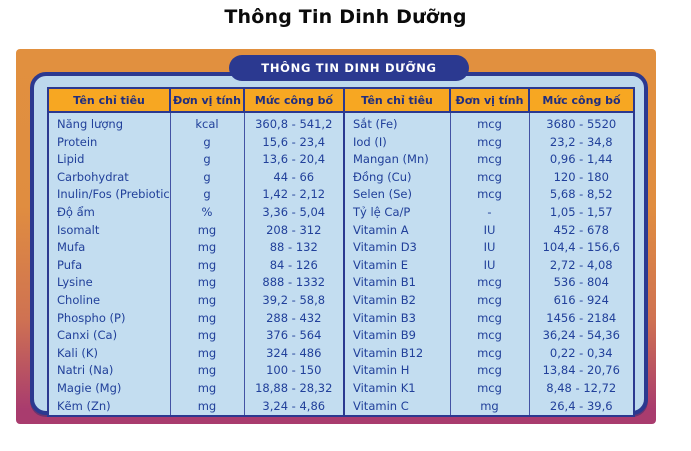 The width and height of the screenshot is (691, 451). What do you see at coordinates (294, 371) in the screenshot?
I see `table-cell: 100 - 150` at bounding box center [294, 371].